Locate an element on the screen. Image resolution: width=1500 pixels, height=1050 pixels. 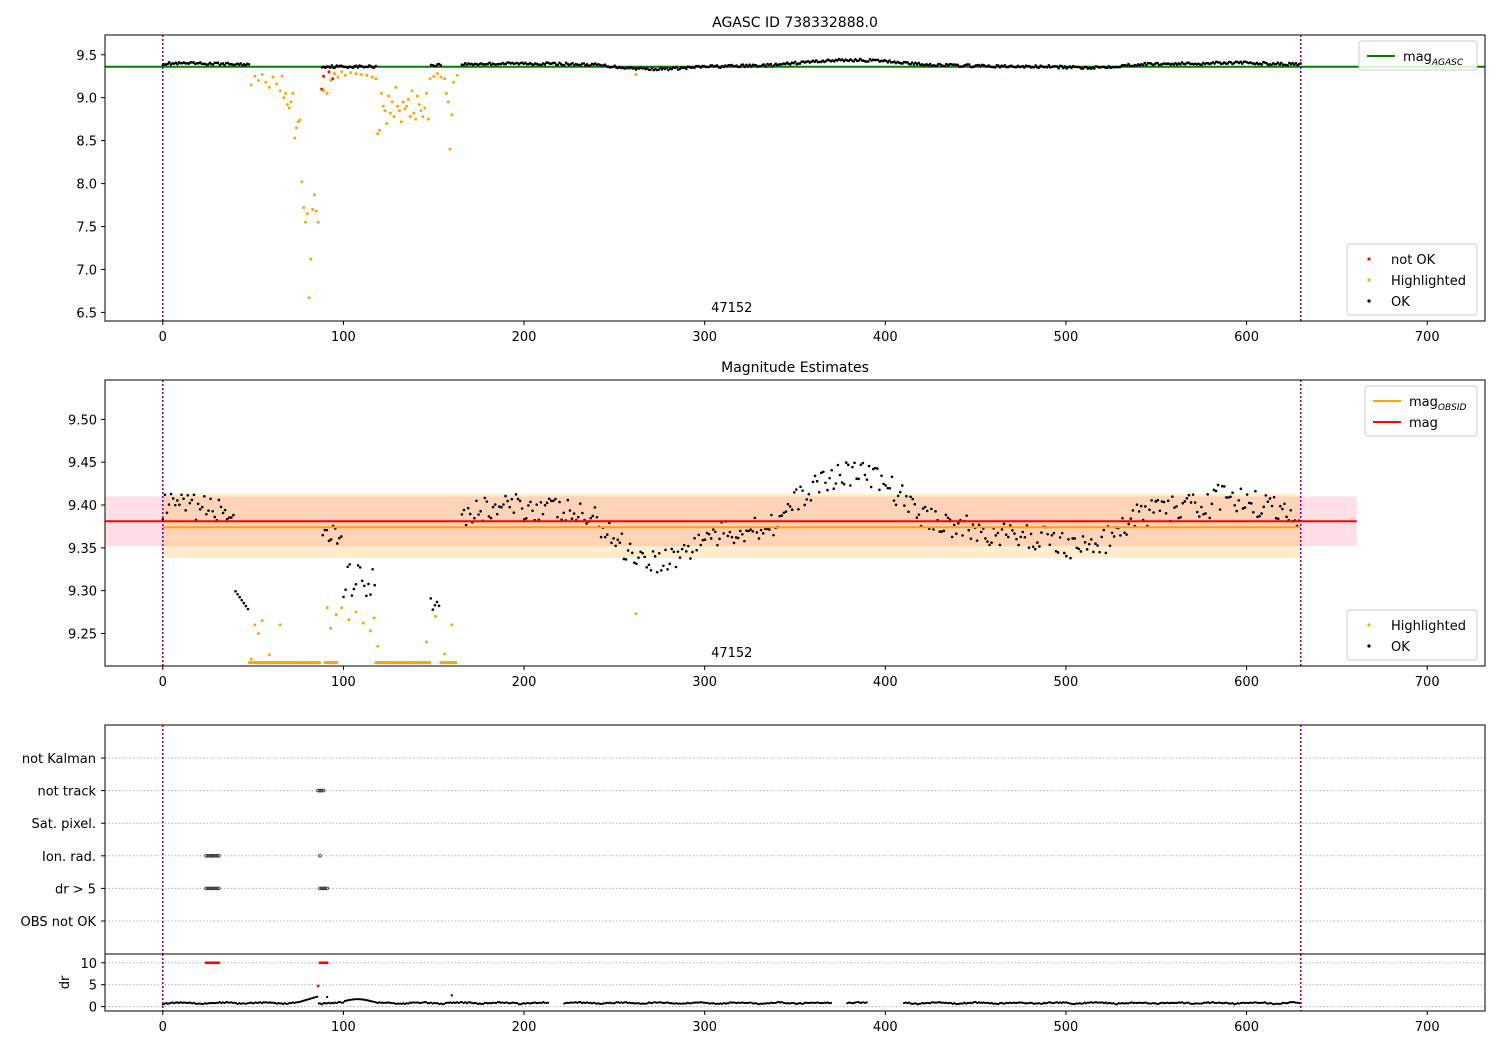
x-tick-label: 400 is located at coordinates (885, 682).